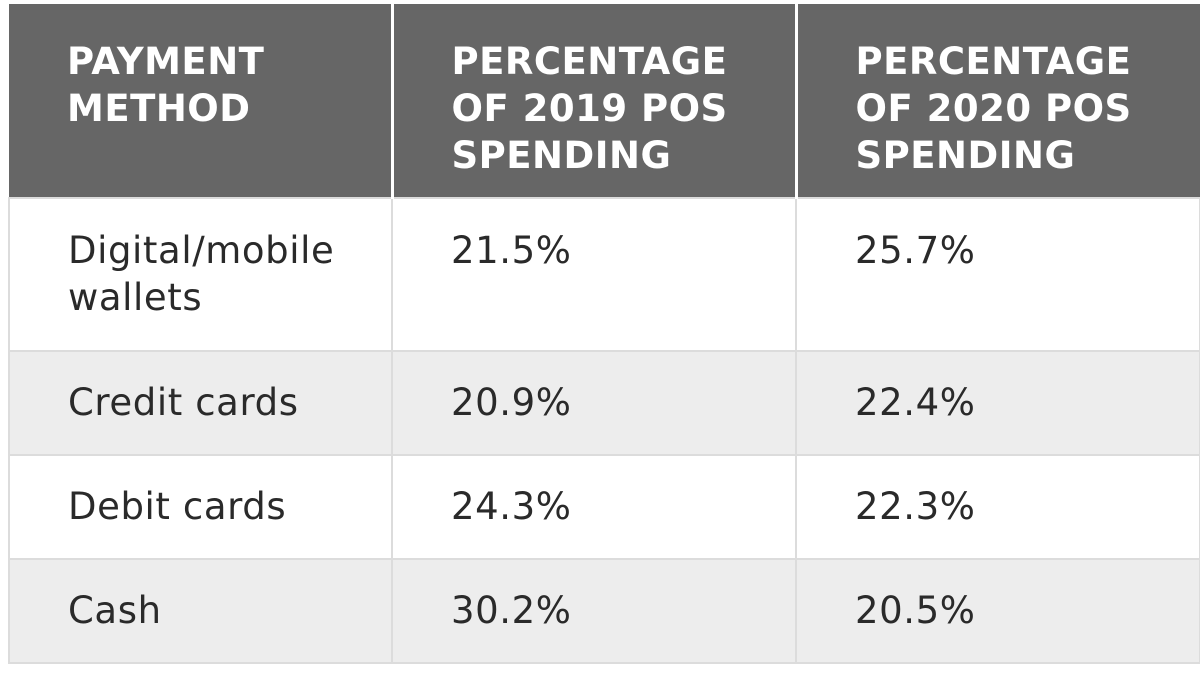 The height and width of the screenshot is (682, 1200). I want to click on percentage-2019-cell: 21.5%, so click(594, 274).